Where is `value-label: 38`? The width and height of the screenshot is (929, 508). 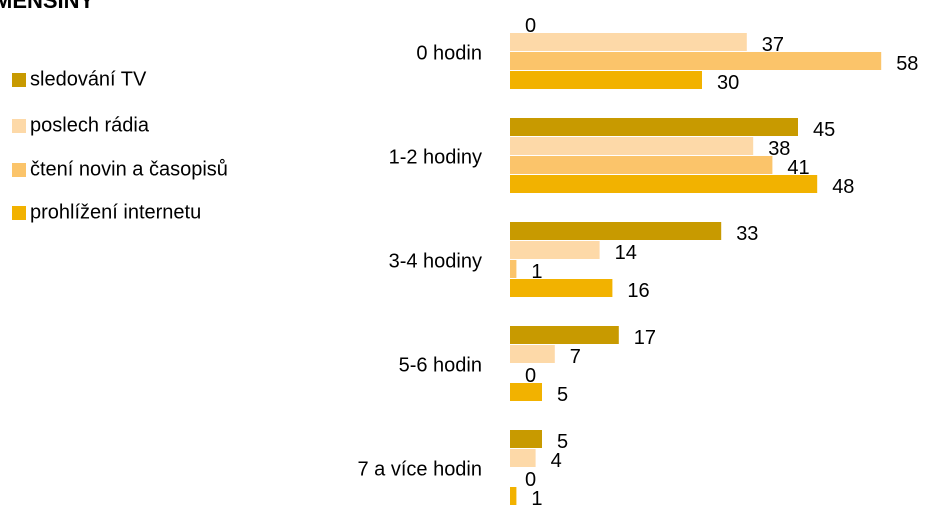
value-label: 38 is located at coordinates (779, 149).